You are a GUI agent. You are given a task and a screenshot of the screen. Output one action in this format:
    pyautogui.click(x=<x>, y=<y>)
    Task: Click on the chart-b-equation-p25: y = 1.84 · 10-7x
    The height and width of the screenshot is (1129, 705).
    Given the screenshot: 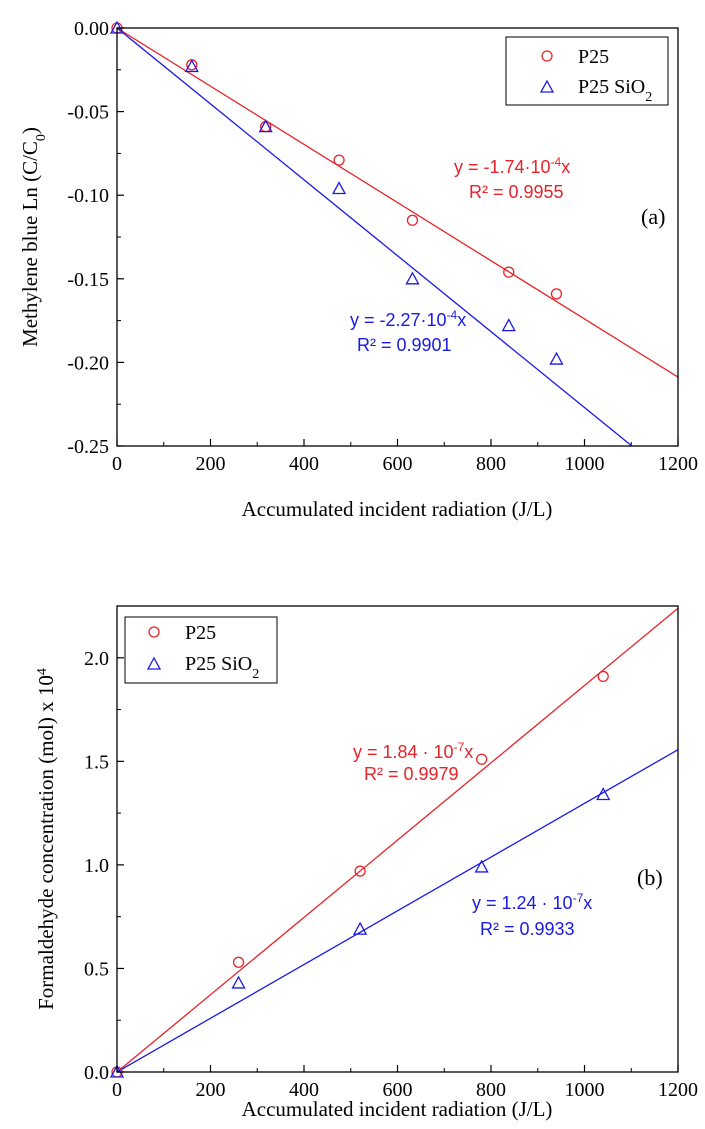 What is the action you would take?
    pyautogui.click(x=413, y=751)
    